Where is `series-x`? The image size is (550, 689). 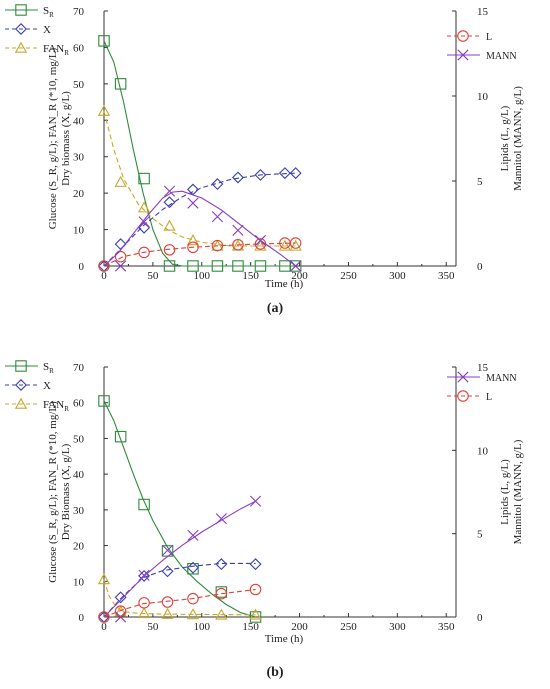
series-x is located at coordinates (180, 590).